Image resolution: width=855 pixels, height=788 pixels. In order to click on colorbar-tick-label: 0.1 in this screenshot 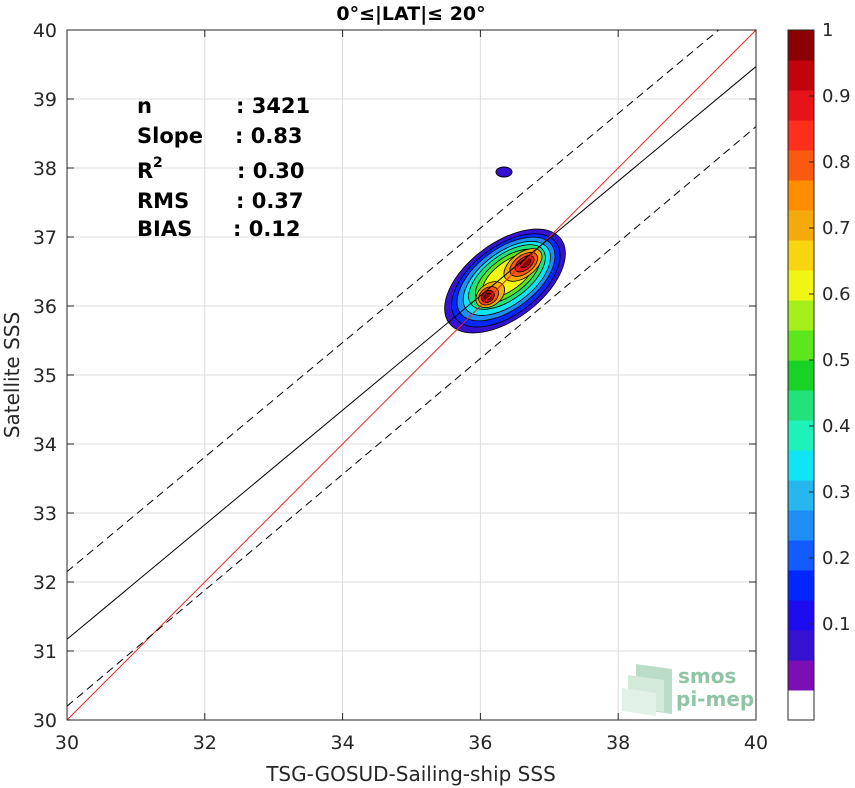, I will do `click(836, 624)`.